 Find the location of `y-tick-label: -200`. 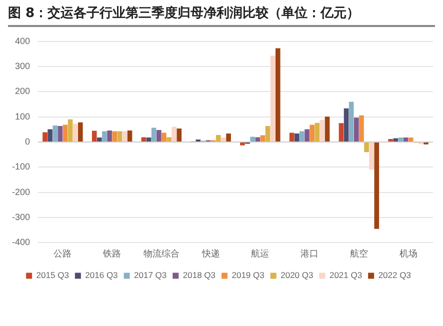

y-tick-label: -200 is located at coordinates (21, 191).